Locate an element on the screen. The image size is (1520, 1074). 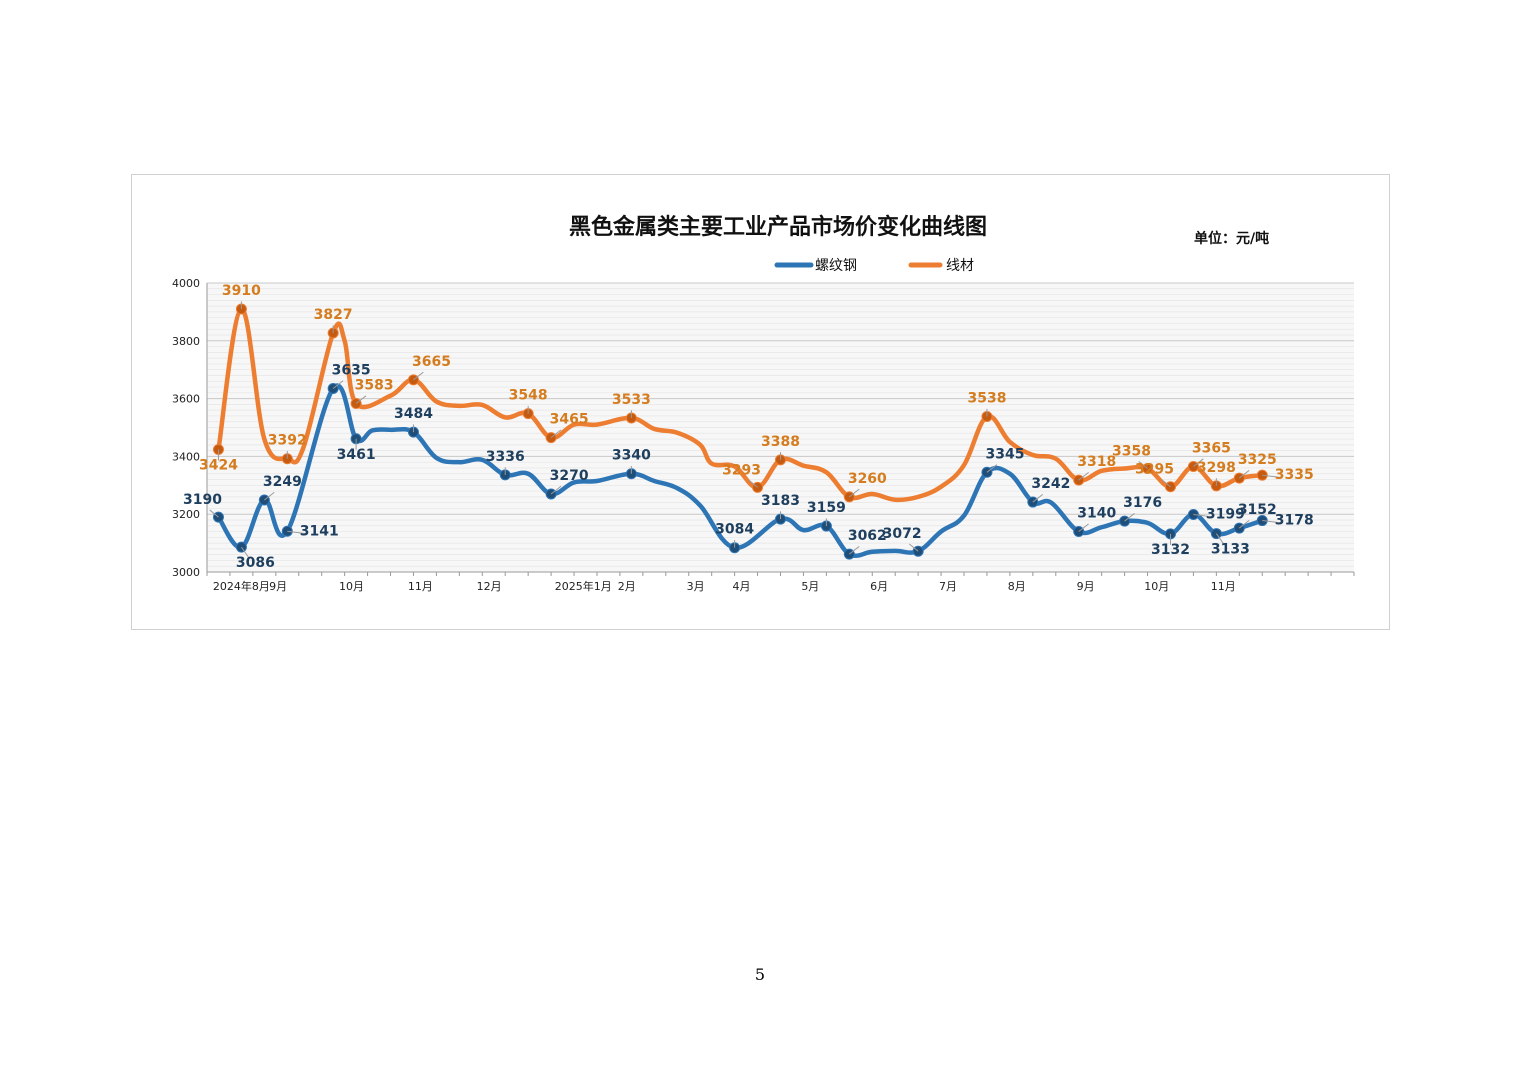
data-label-series-0: 3152 is located at coordinates (1257, 510).